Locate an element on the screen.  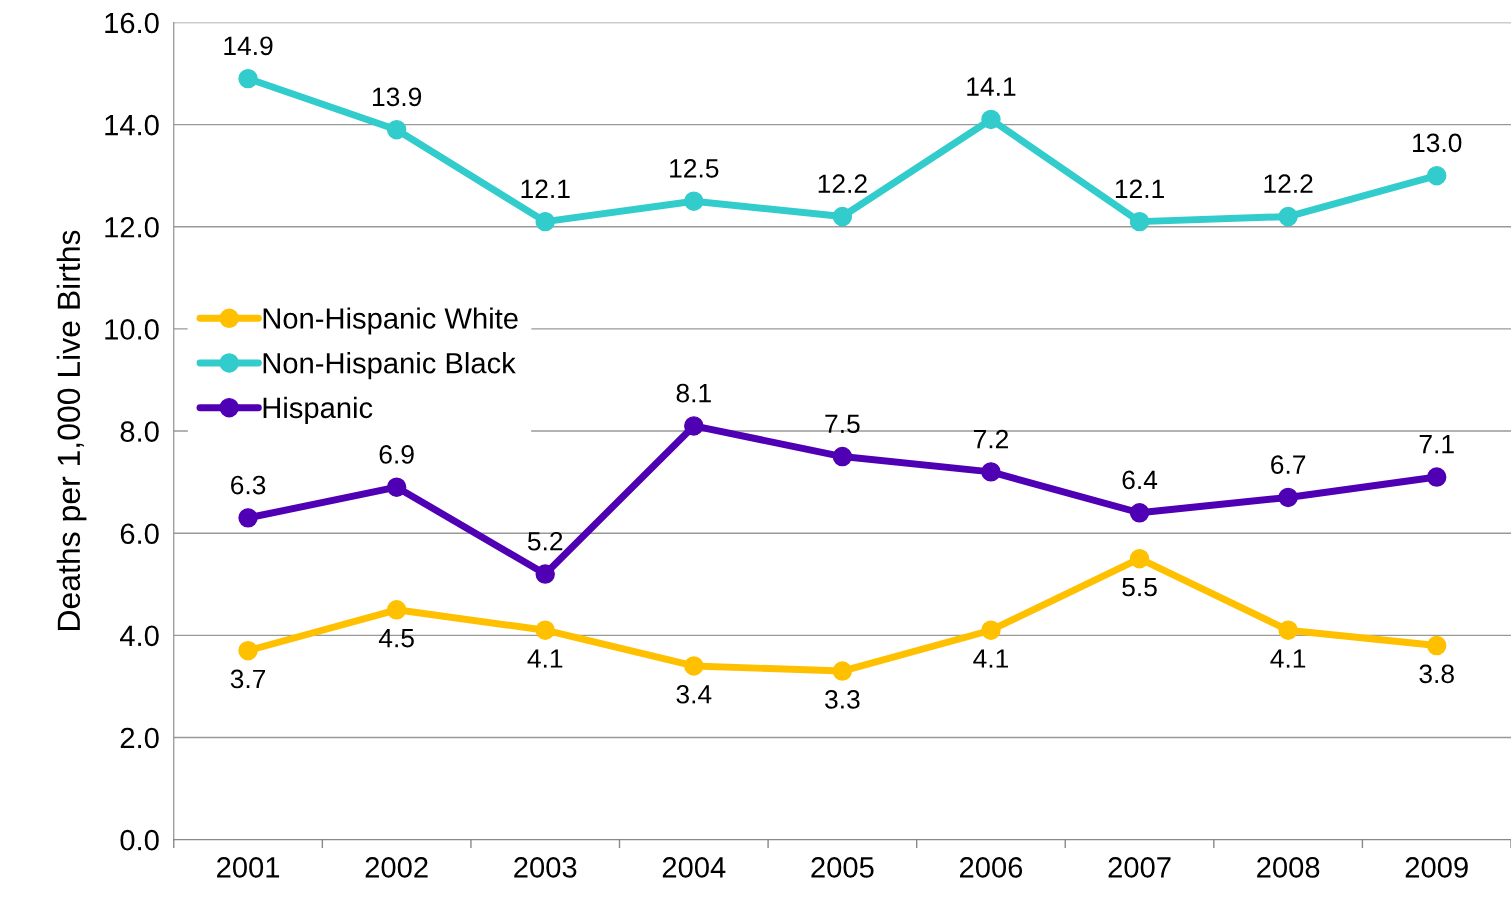
data-label: 6.7 is located at coordinates (1288, 464).